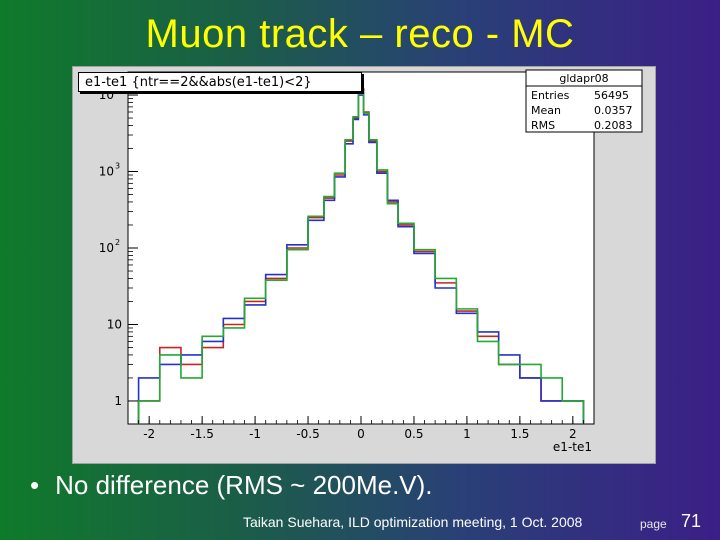 This screenshot has height=540, width=720. What do you see at coordinates (361, 434) in the screenshot?
I see `x-tick-label: 0` at bounding box center [361, 434].